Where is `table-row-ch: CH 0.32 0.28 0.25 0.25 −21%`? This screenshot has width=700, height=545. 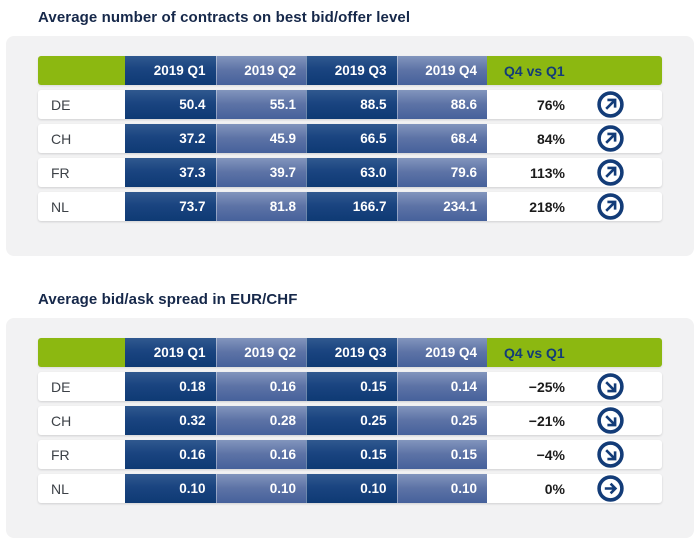 table-row-ch: CH 0.32 0.28 0.25 0.25 −21% is located at coordinates (350, 420).